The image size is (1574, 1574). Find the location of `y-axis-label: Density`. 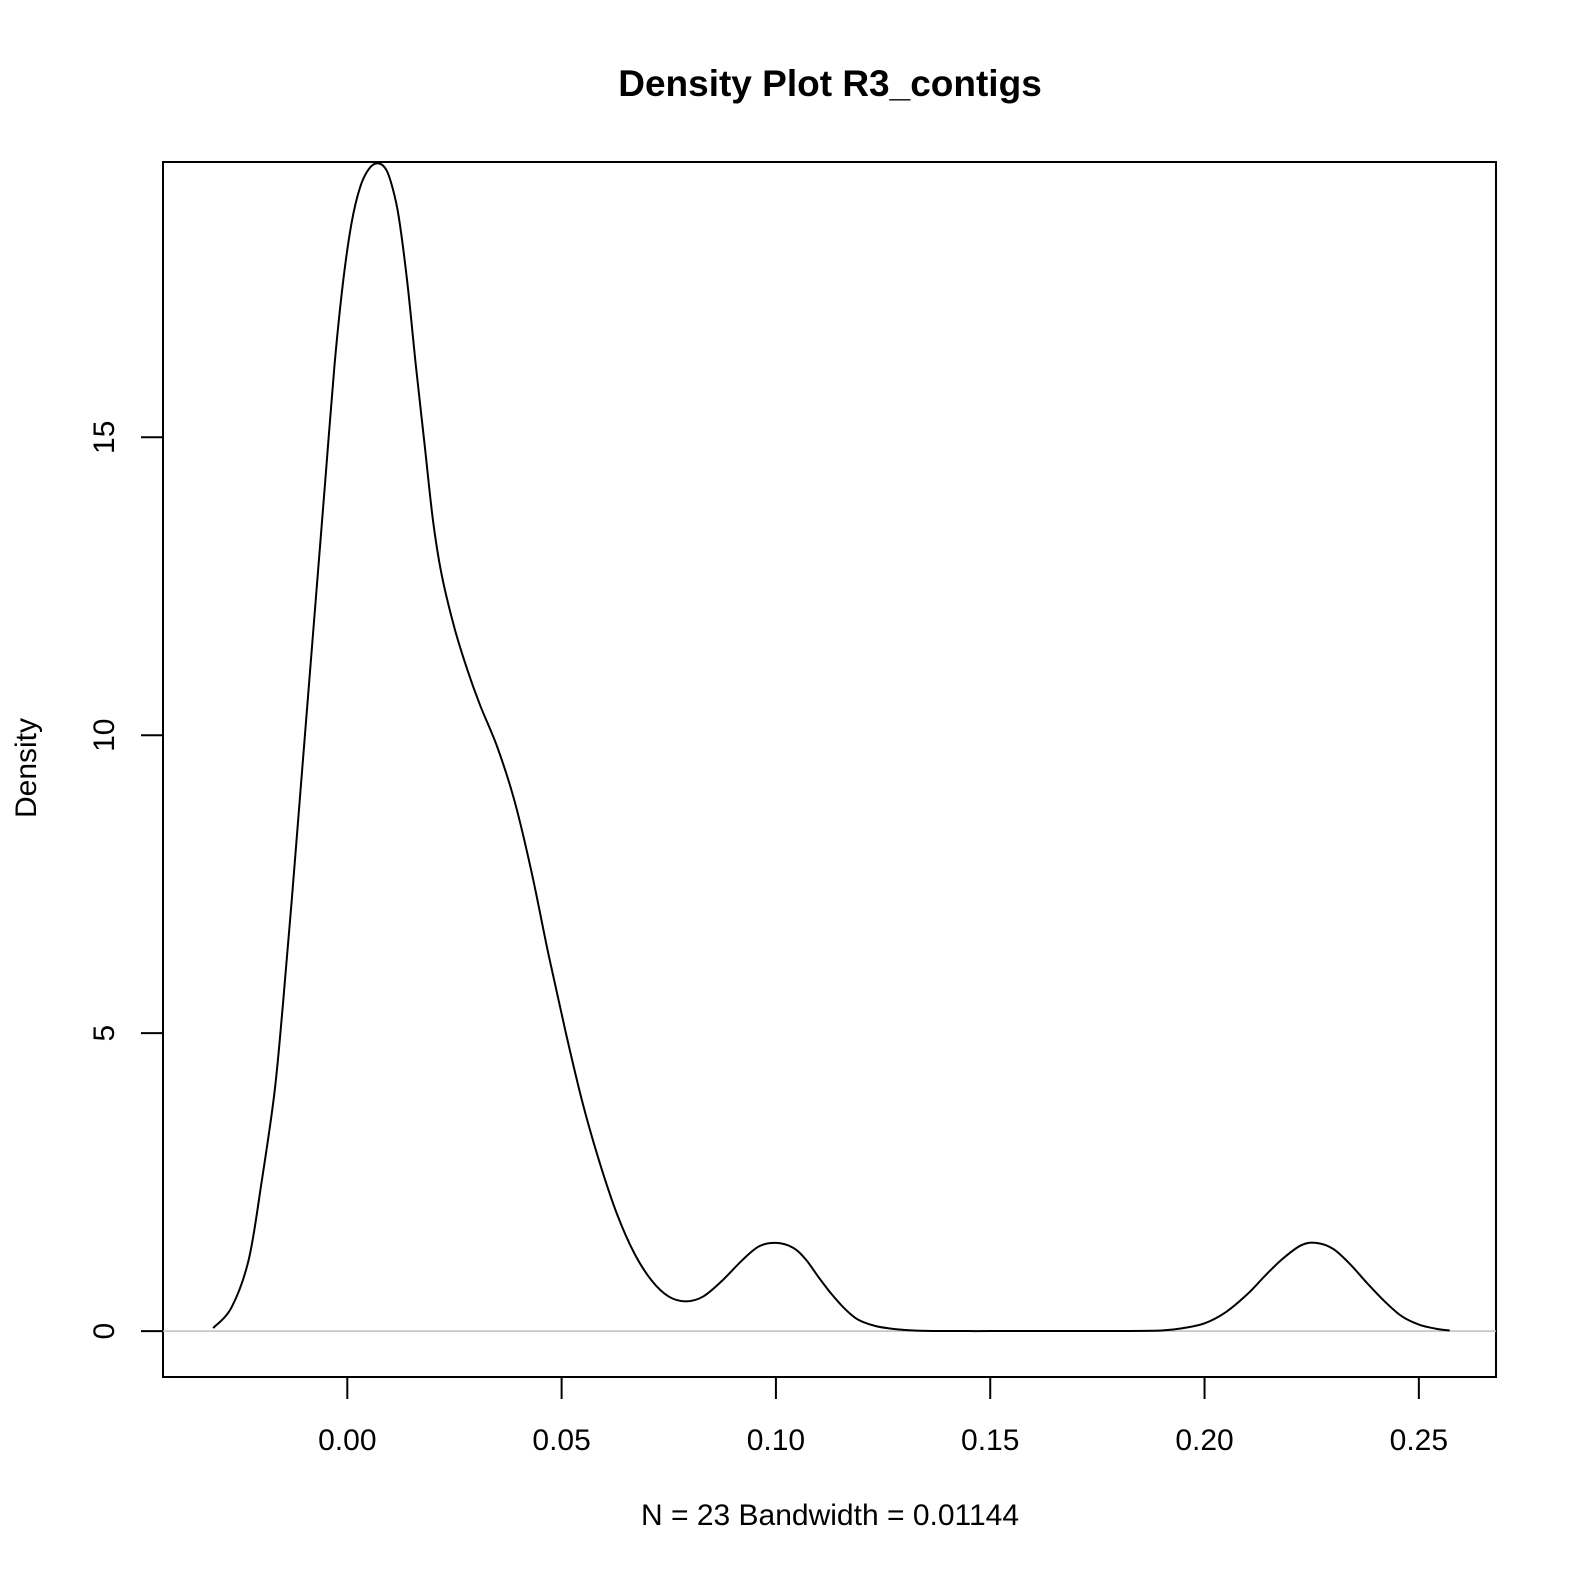

y-axis-label: Density is located at coordinates (26, 768).